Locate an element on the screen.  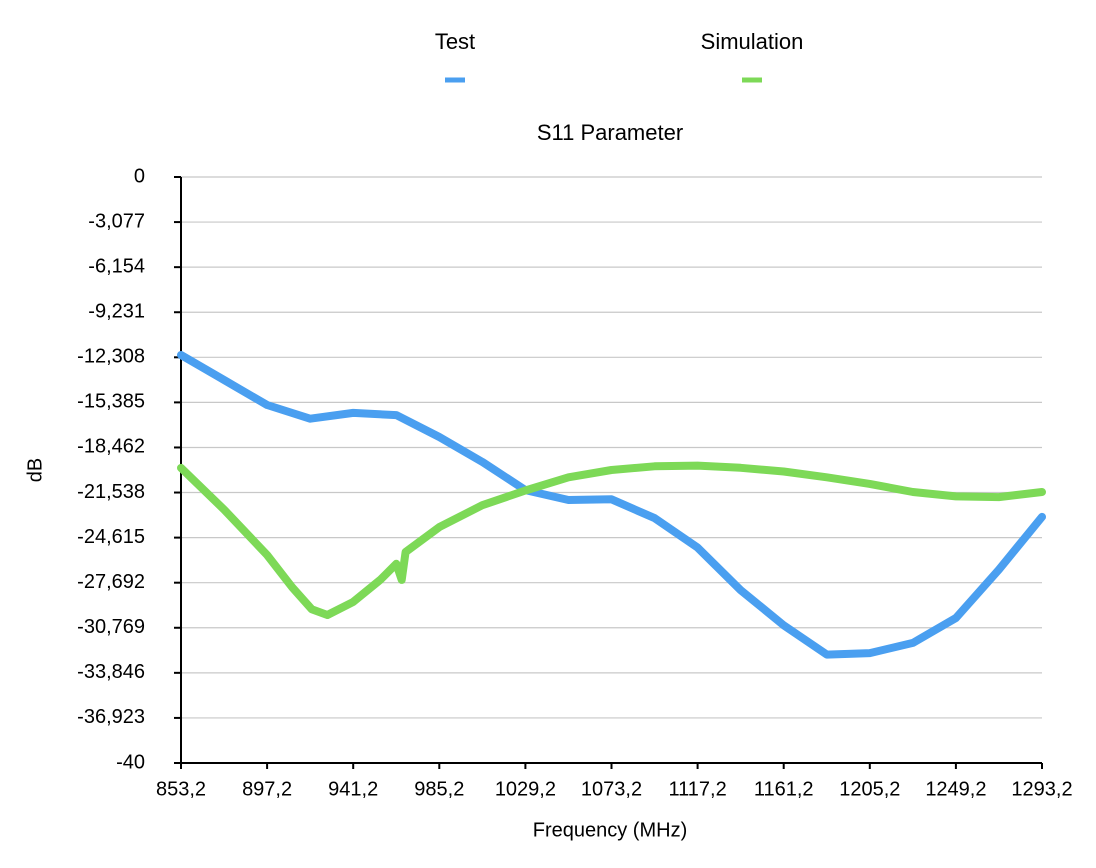
x-tick-label: 1161,2 is located at coordinates (784, 789).